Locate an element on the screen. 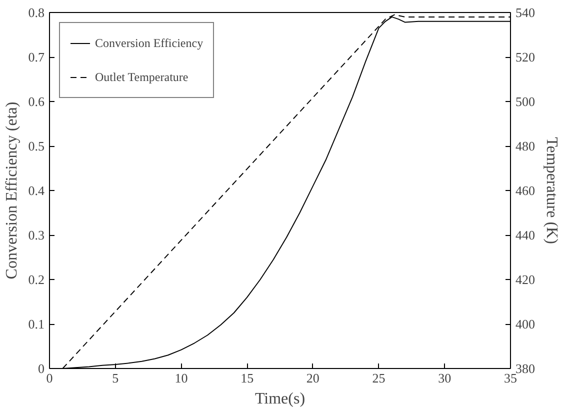 Image resolution: width=563 pixels, height=410 pixels. y-tick-label: 0.6 is located at coordinates (36, 101).